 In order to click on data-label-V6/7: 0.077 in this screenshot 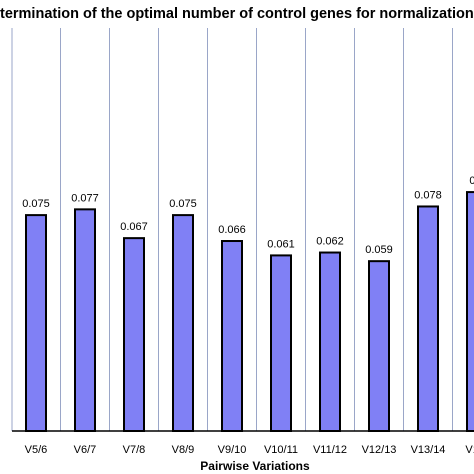, I will do `click(85, 198)`.